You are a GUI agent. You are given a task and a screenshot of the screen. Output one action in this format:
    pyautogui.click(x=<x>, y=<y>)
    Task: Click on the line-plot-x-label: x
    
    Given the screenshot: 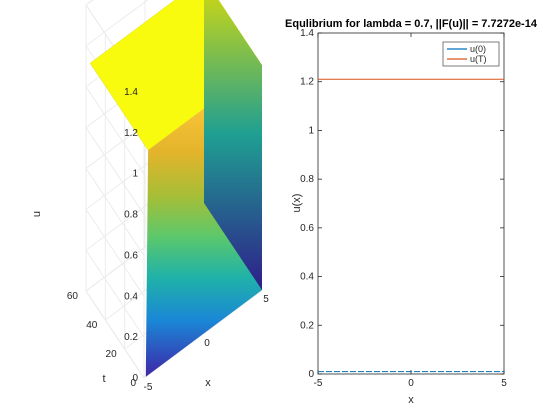 What is the action you would take?
    pyautogui.click(x=411, y=400)
    